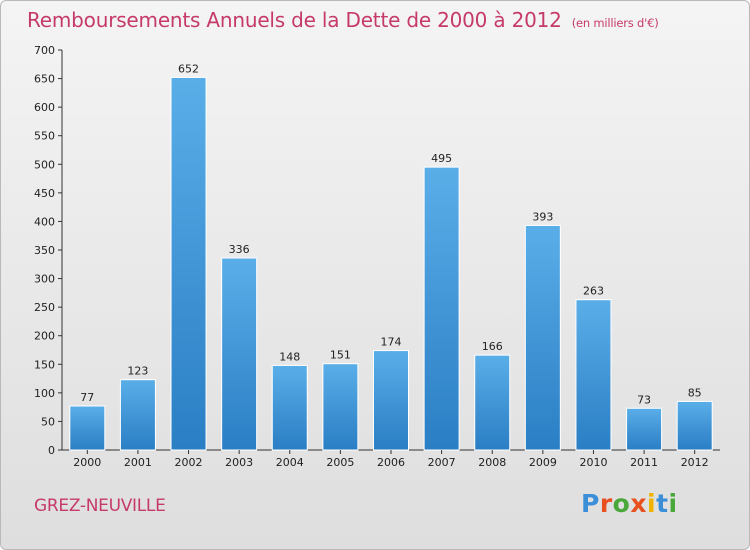 The width and height of the screenshot is (750, 550). Describe the element at coordinates (695, 392) in the screenshot. I see `bar-value-label: 85` at that location.